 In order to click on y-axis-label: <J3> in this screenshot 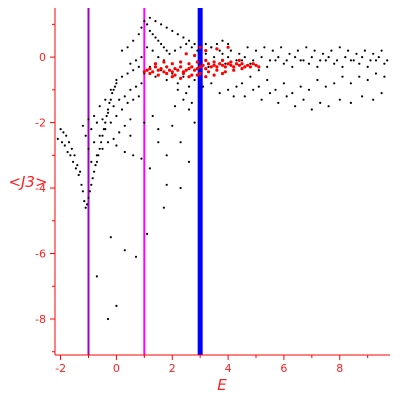, I will do `click(27, 182)`.